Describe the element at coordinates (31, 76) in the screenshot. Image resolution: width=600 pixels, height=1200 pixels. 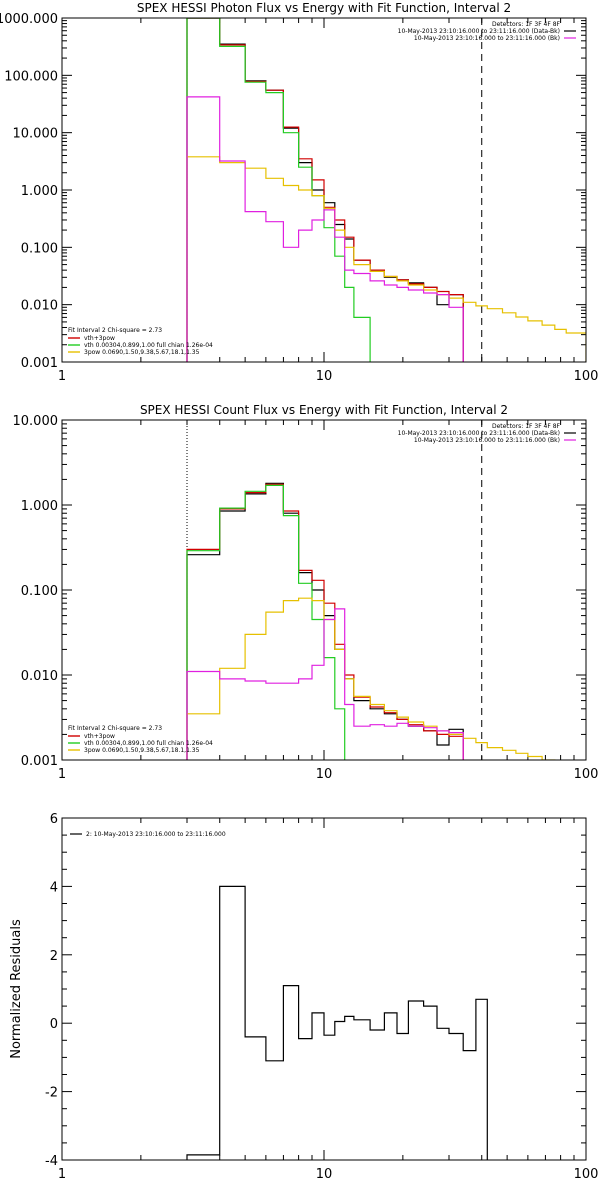
I see `y-tick-label: 100.000` at that location.